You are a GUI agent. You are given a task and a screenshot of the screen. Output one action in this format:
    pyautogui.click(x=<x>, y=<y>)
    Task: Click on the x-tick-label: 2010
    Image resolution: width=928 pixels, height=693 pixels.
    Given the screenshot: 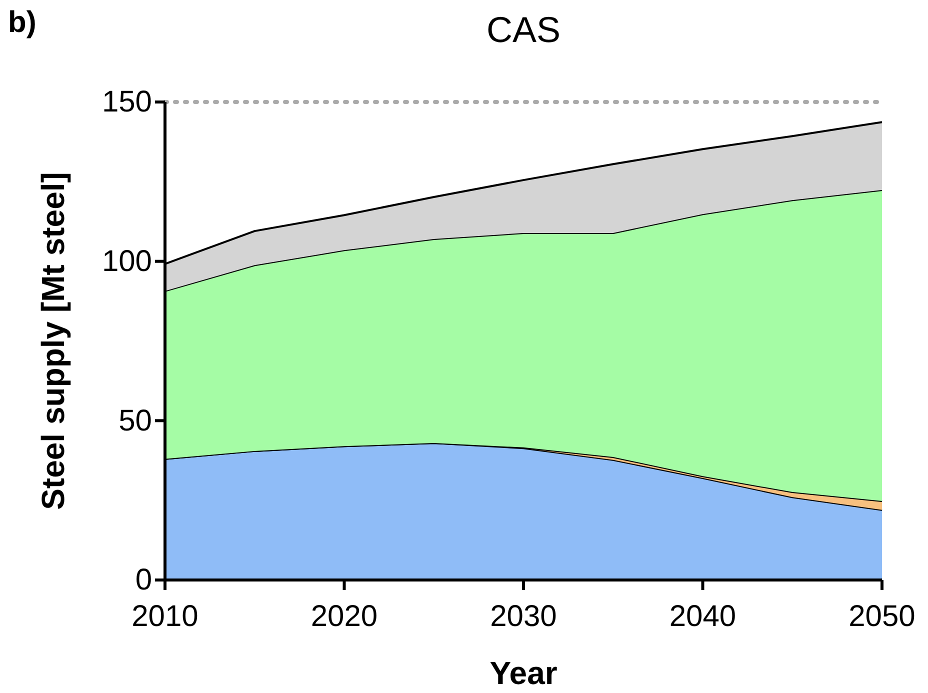 What is the action you would take?
    pyautogui.click(x=165, y=616)
    